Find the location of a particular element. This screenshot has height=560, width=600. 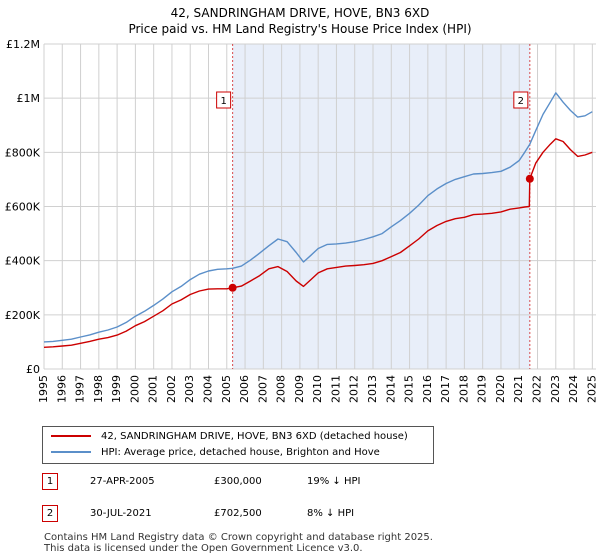

x-tick-label: 1997 is located at coordinates (80, 389).